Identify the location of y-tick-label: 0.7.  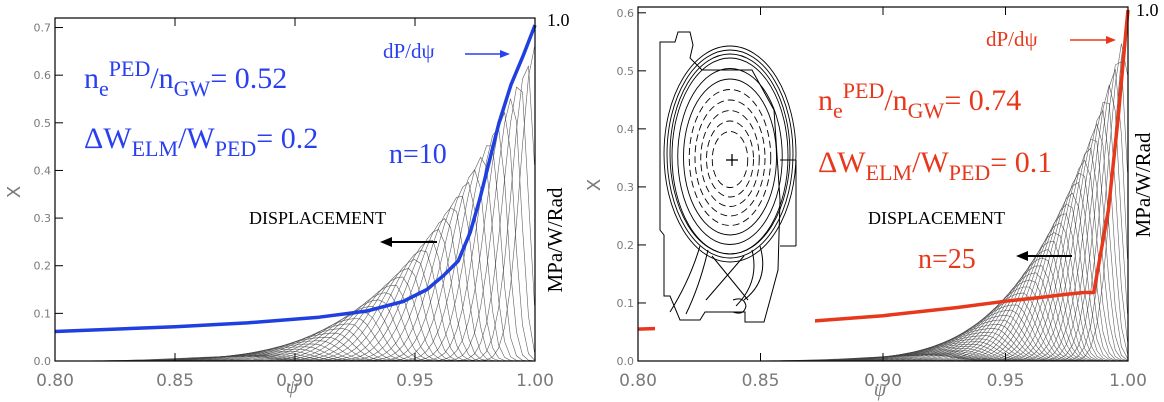
(43, 28).